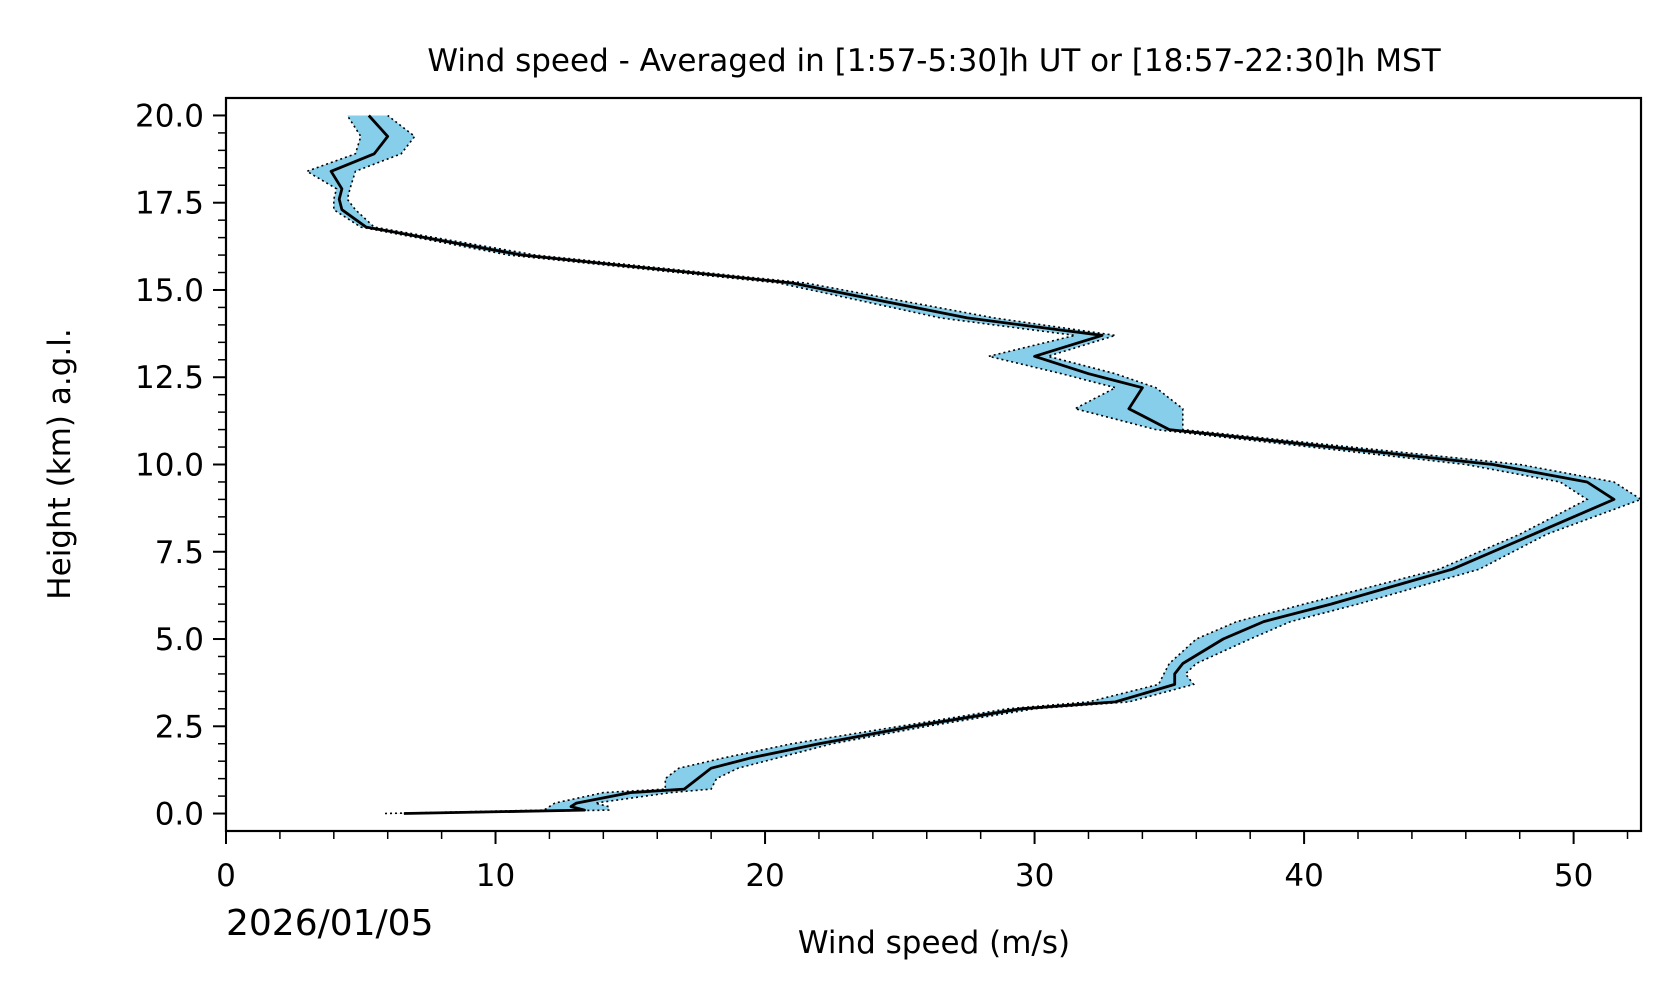 The image size is (1676, 1003). I want to click on x-tick-label: 20, so click(764, 876).